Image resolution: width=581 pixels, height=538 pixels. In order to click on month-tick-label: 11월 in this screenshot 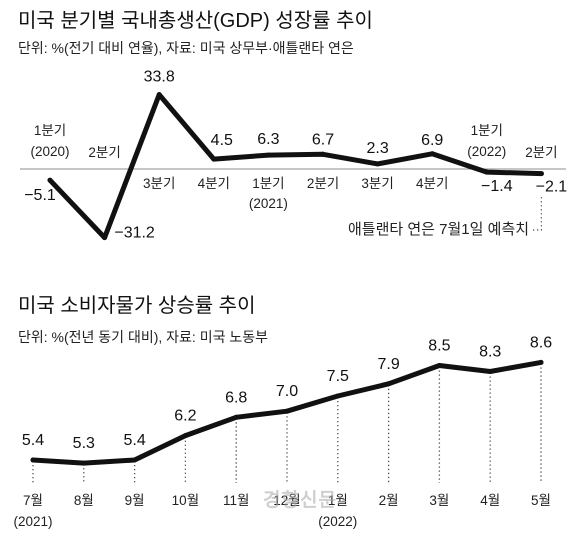, I will do `click(236, 500)`.